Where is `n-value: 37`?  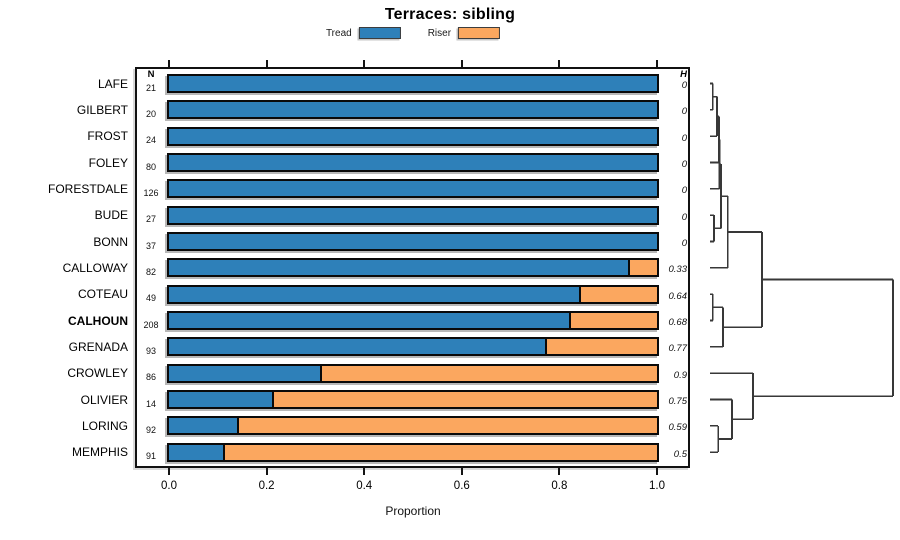 n-value: 37 is located at coordinates (150, 245).